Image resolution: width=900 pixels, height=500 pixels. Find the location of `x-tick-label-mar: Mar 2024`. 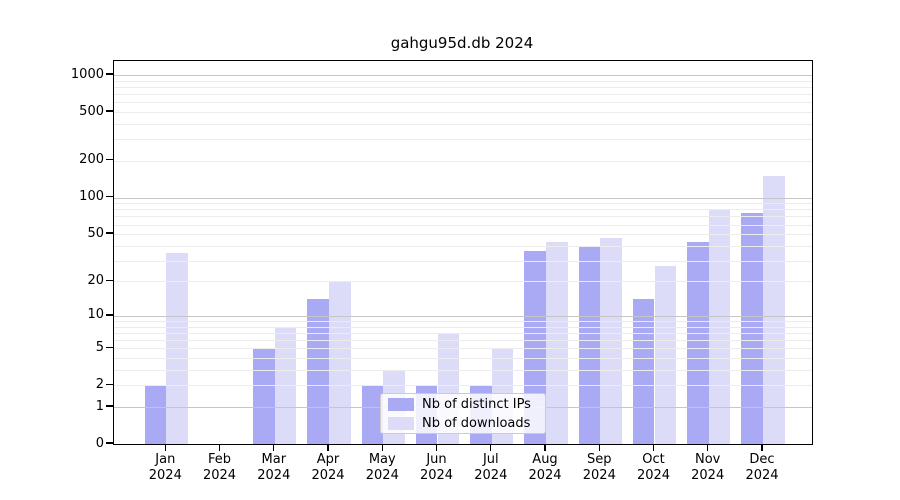

x-tick-label-mar: Mar 2024 is located at coordinates (274, 467).